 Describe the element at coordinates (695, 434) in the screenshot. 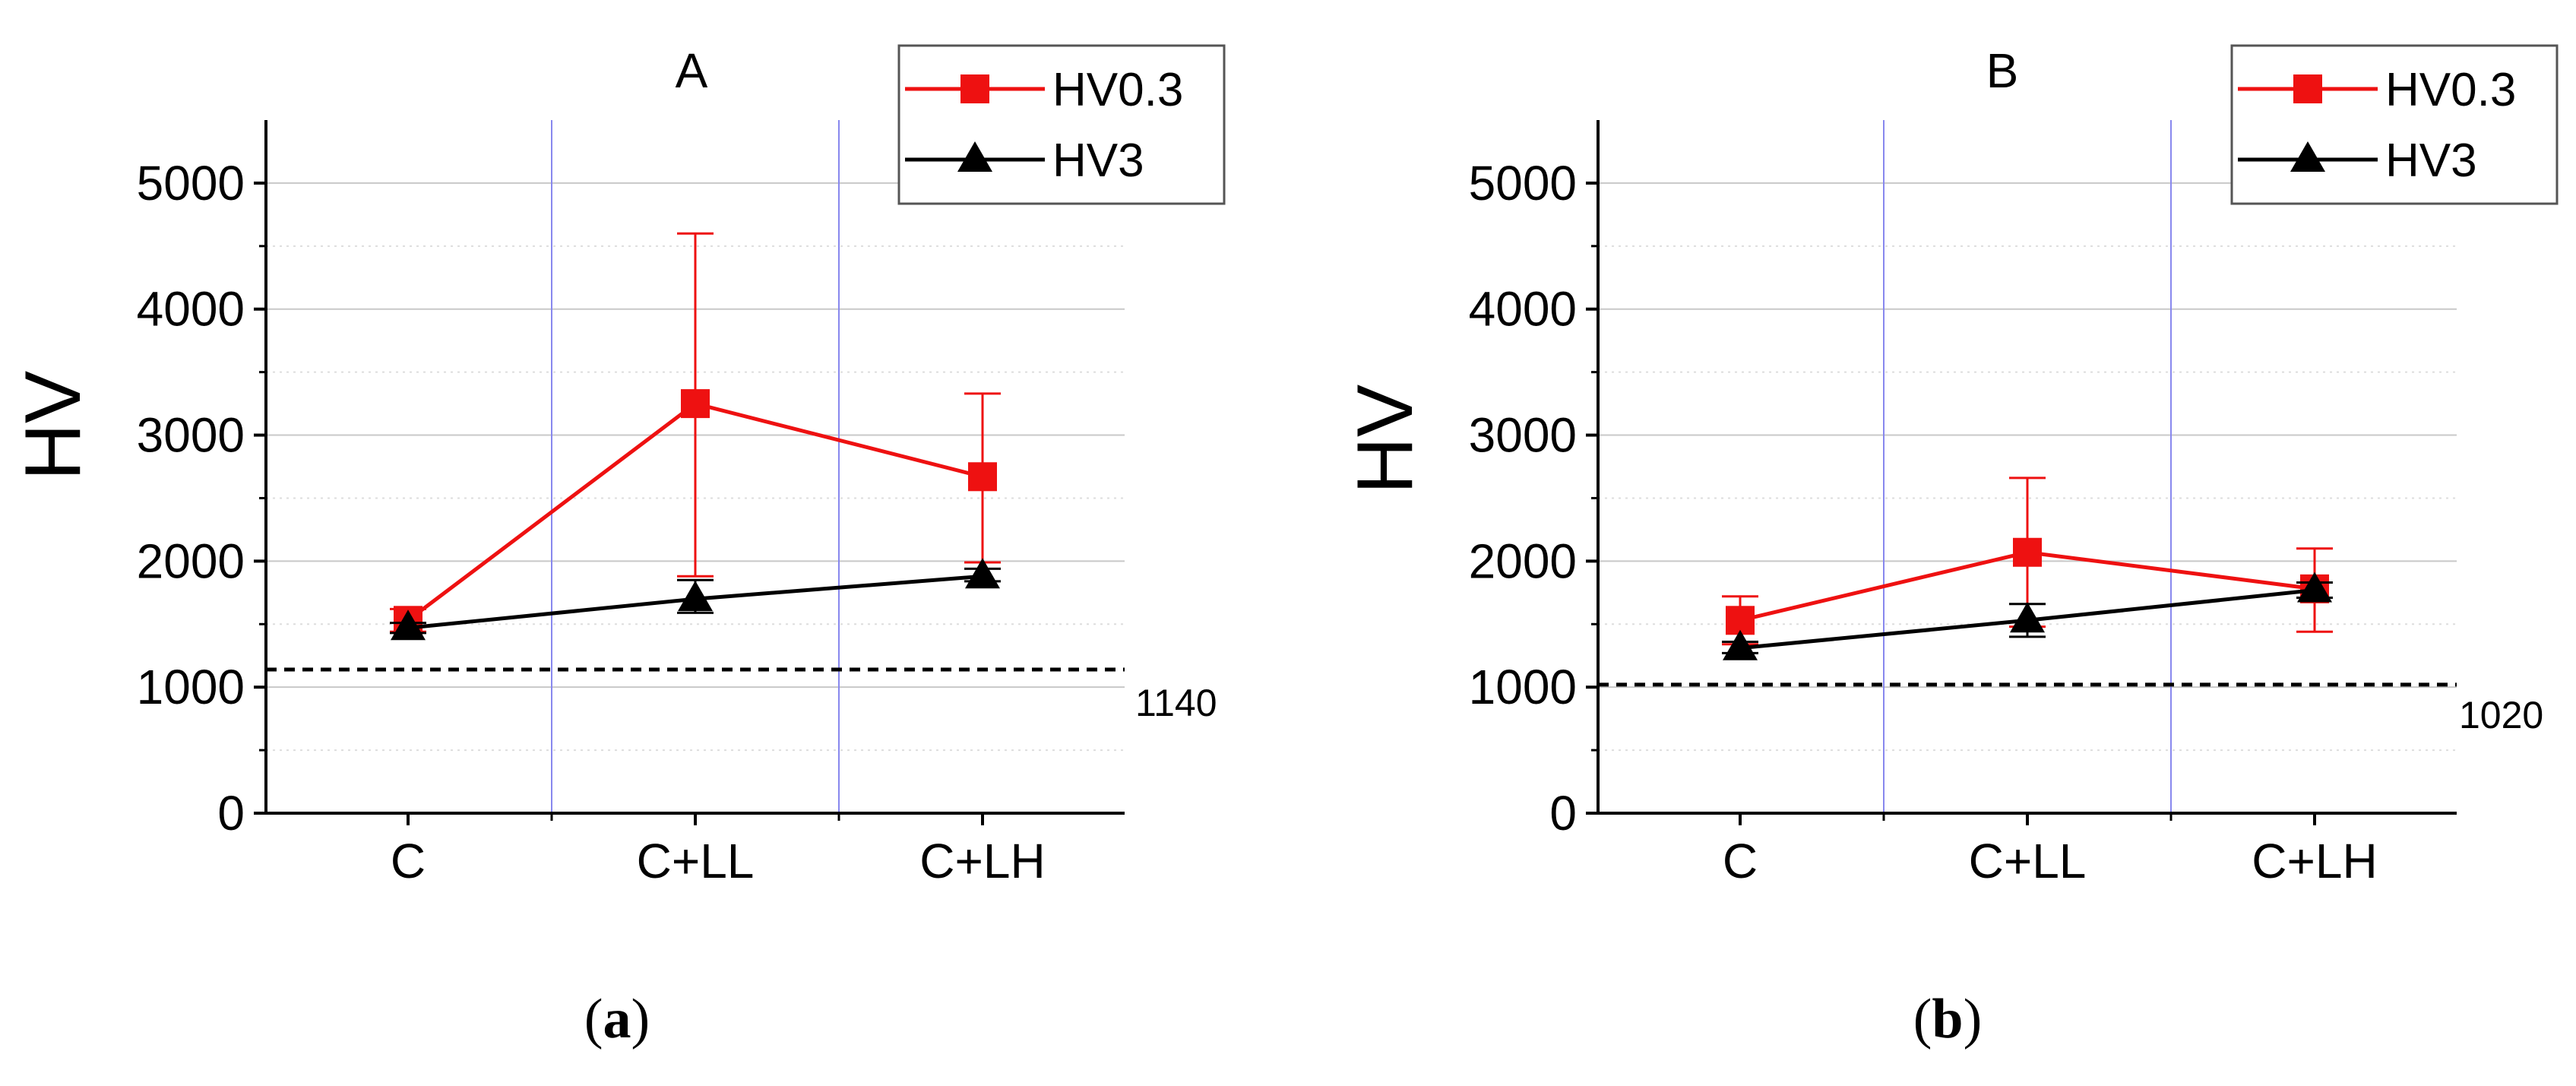

I see `series-HV0.3` at that location.